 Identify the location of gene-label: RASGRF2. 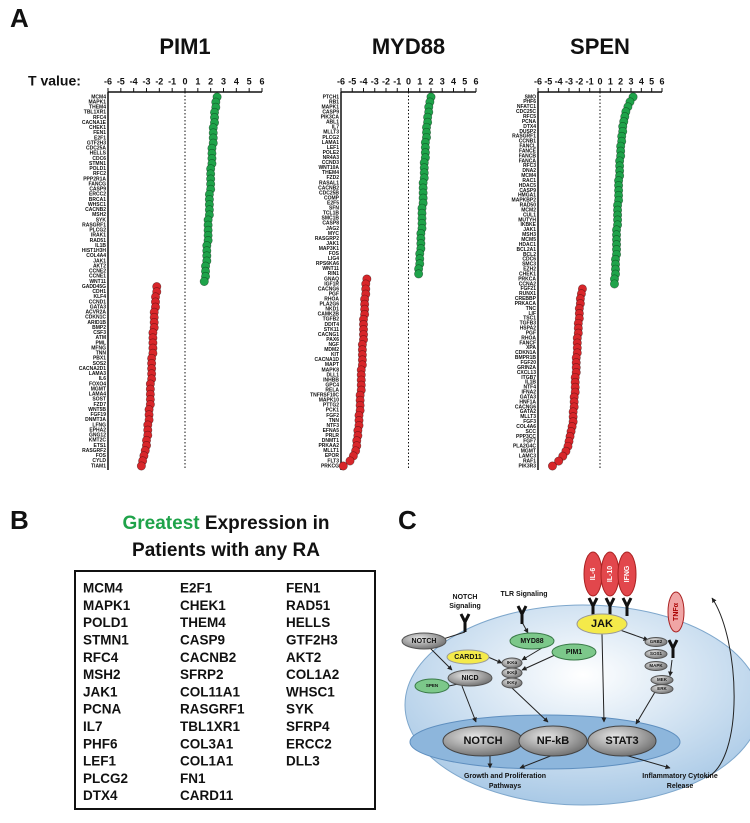
(94, 451).